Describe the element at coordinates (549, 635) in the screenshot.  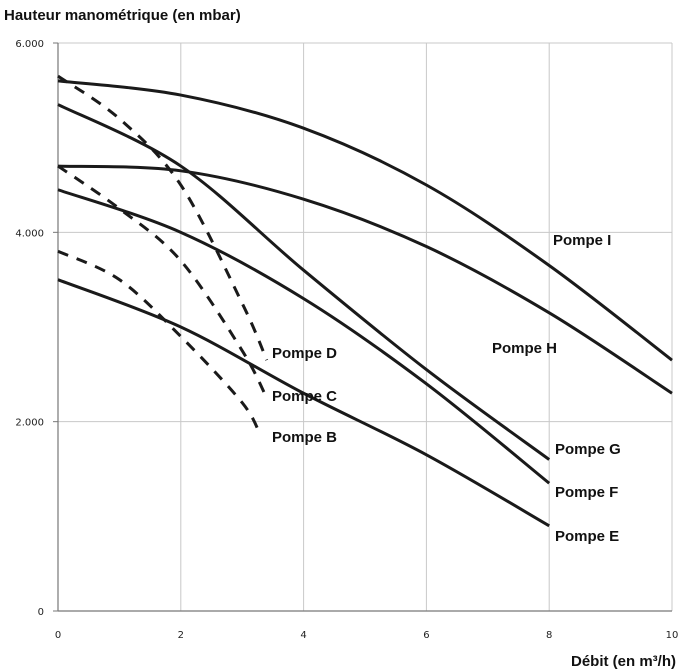
I see `x-tick-label: 8` at that location.